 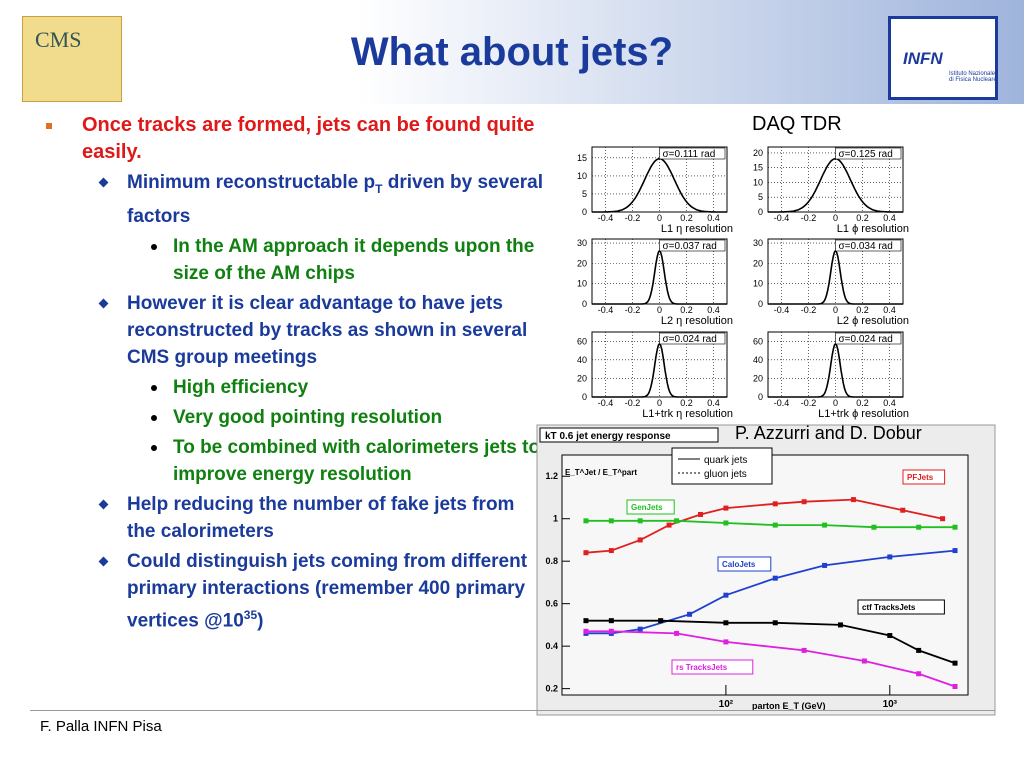 I want to click on y-tick-label: 1.2, so click(x=551, y=476).